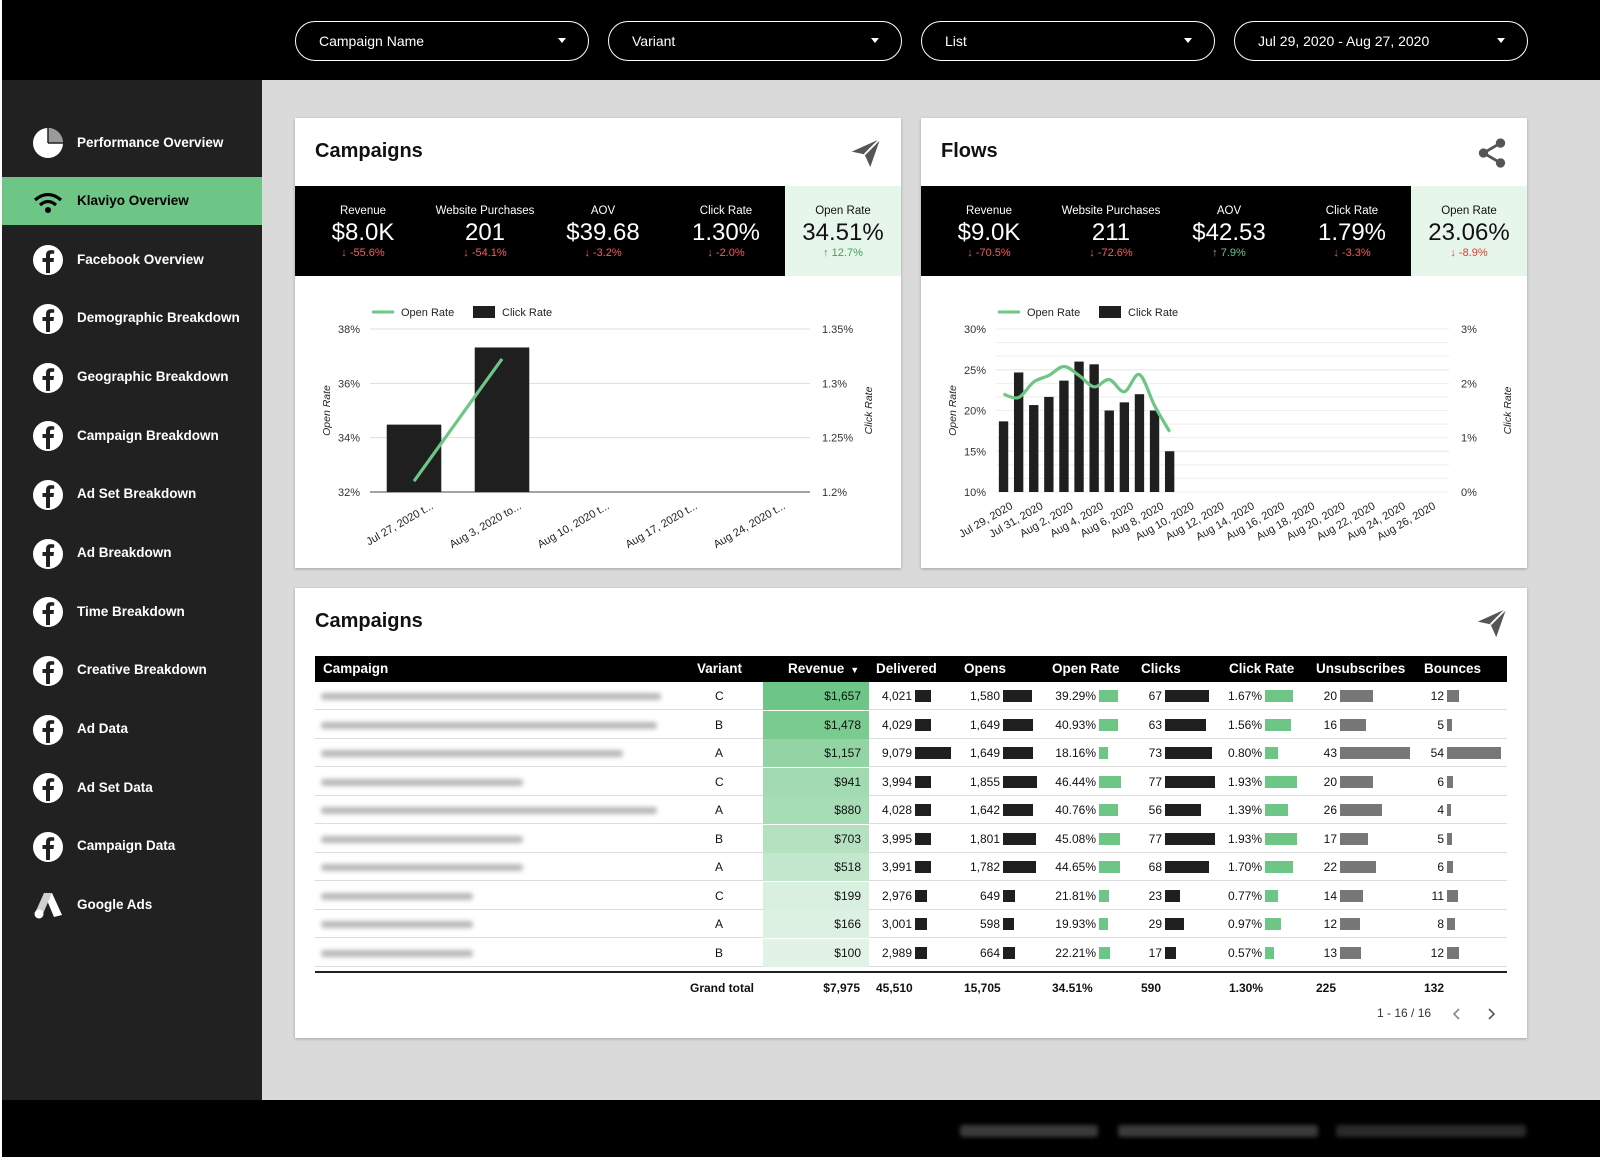  I want to click on open-rate-cell: 18.16%, so click(1075, 753).